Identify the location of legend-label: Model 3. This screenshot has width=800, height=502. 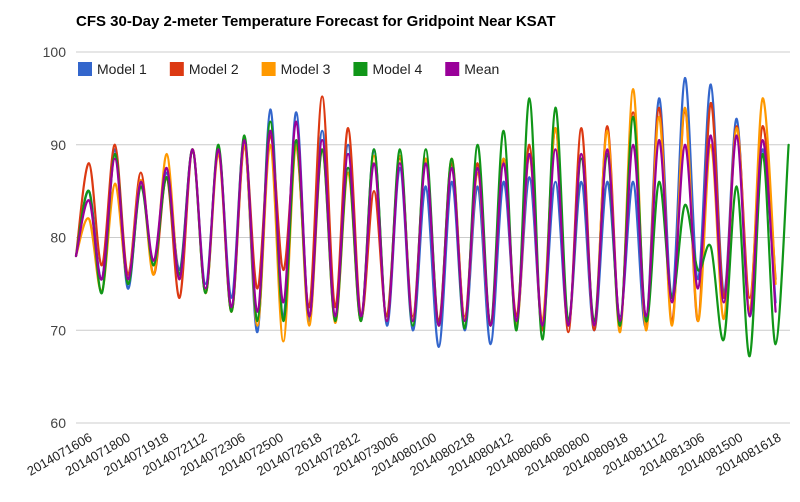
(306, 69).